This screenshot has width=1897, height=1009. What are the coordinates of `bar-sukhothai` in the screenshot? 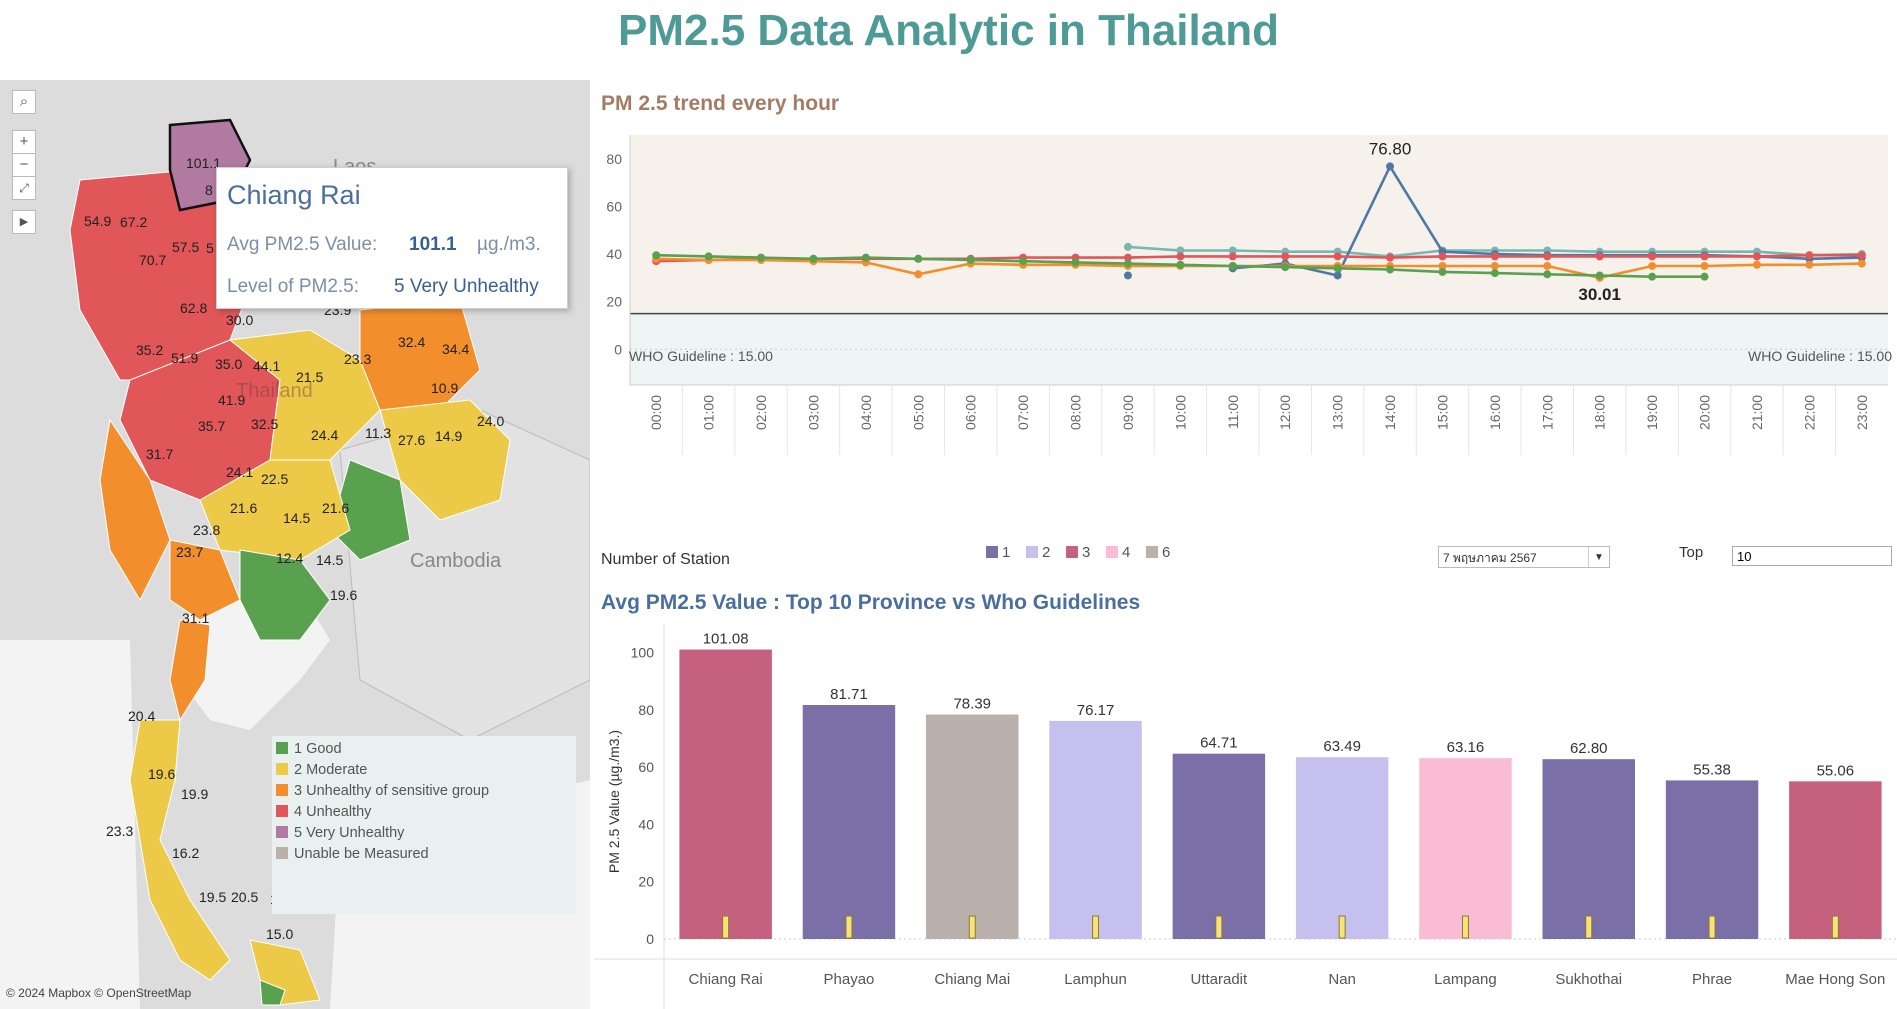 It's located at (1588, 849).